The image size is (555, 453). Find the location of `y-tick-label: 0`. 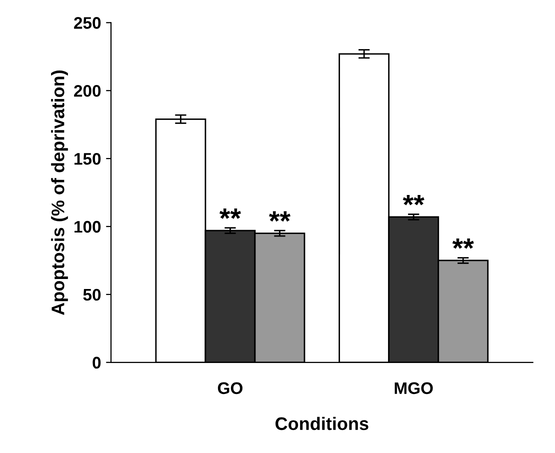

y-tick-label: 0 is located at coordinates (96, 362).